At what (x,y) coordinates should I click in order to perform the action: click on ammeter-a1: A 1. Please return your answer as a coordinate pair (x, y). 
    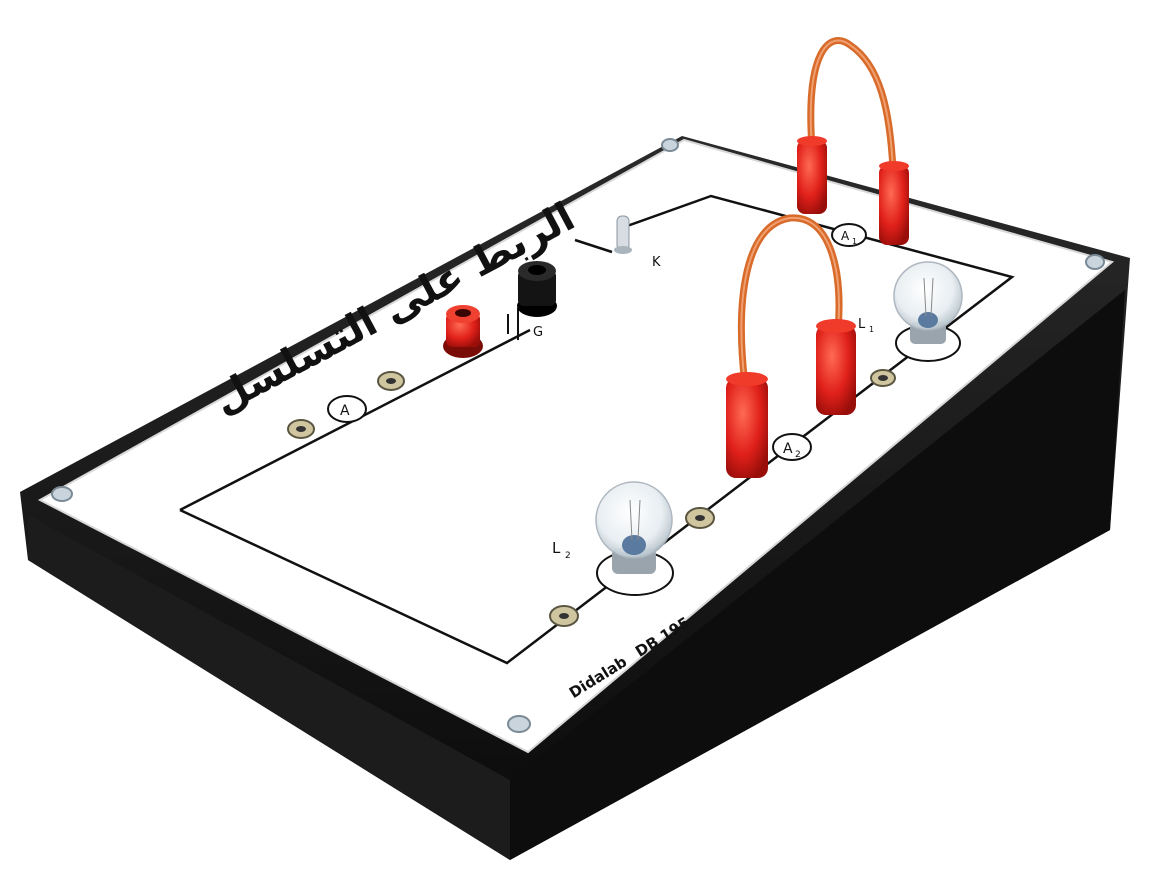
    Looking at the image, I should click on (849, 235).